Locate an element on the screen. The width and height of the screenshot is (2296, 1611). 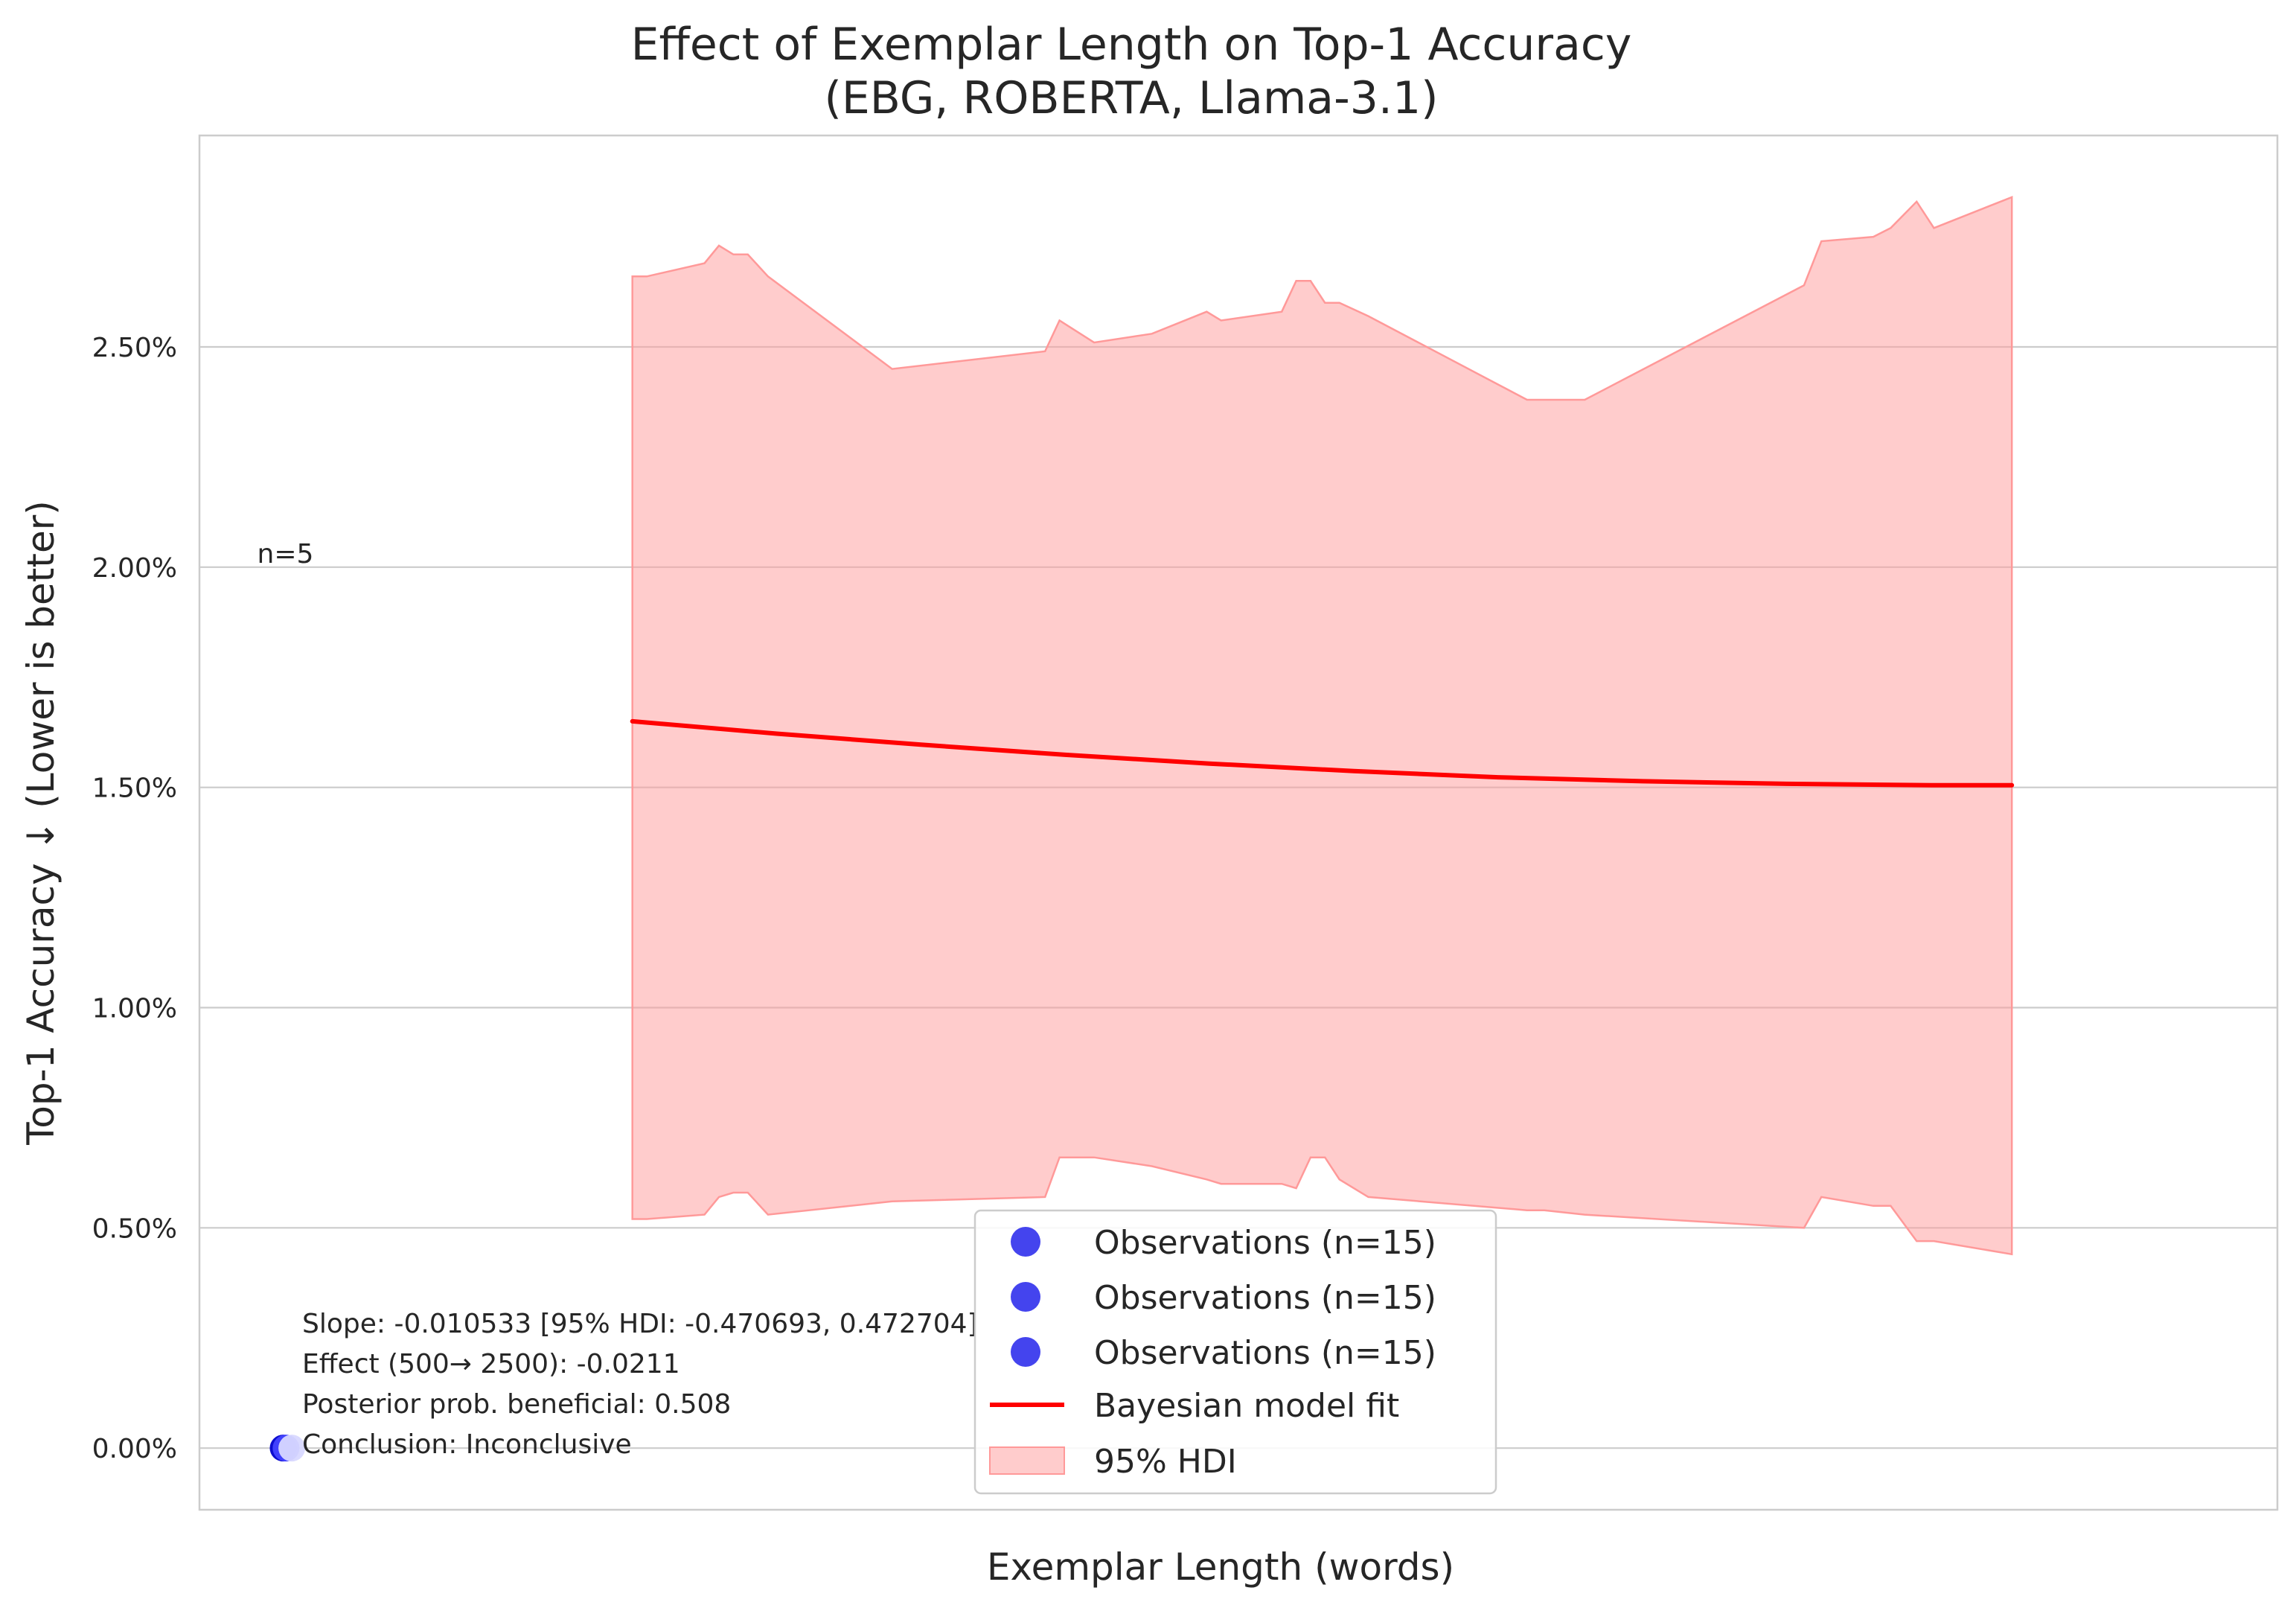
legend-label-observations-1: Observations (n=15) is located at coordinates (1265, 1243).